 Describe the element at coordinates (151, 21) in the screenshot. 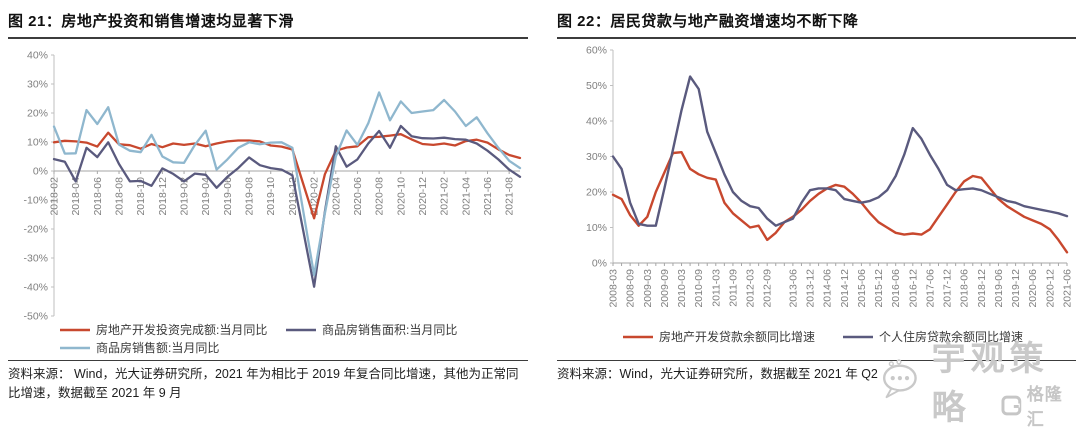

I see `figure-21-title: 图 21：房地产投资和销售增速均显著下滑` at that location.